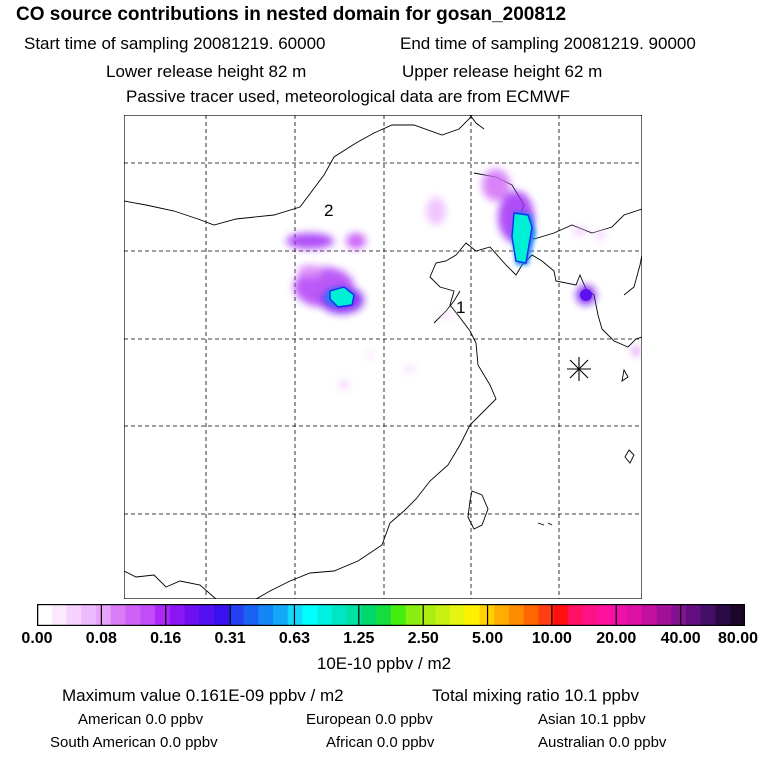 The image size is (768, 768). What do you see at coordinates (535, 695) in the screenshot?
I see `total-mixing-ratio: Total mixing ratio 10.1 ppbv` at bounding box center [535, 695].